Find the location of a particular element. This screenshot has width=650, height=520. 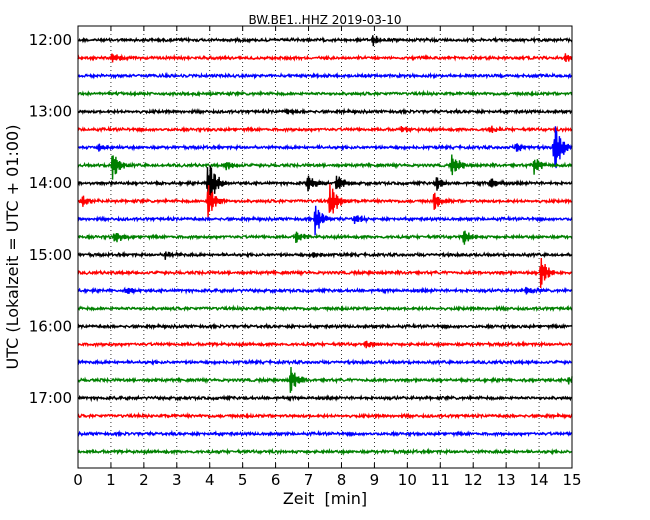

y-tick-label: 12:00 is located at coordinates (50, 40).